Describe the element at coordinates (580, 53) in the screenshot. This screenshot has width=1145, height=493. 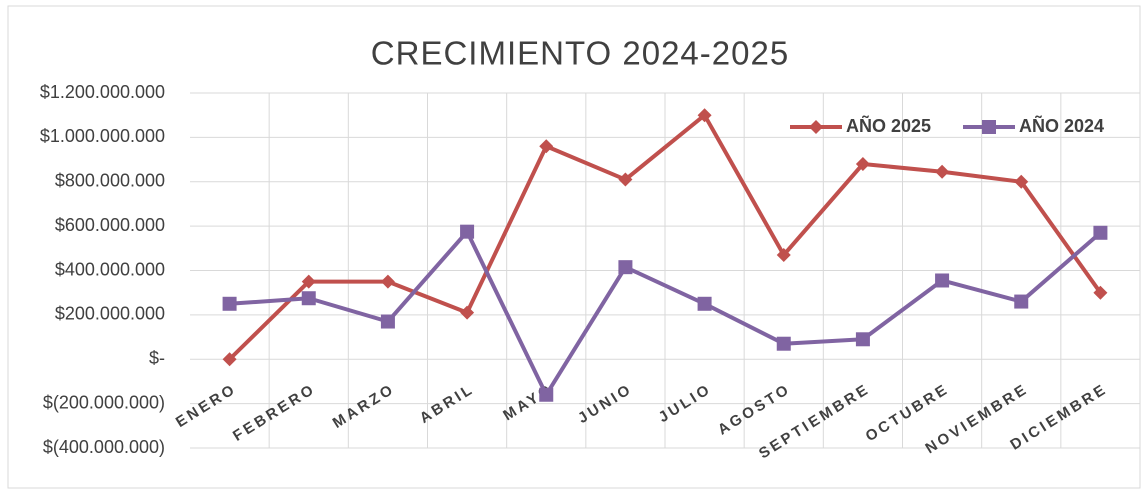
I see `chart-title: CRECIMIENTO 2024-2025` at that location.